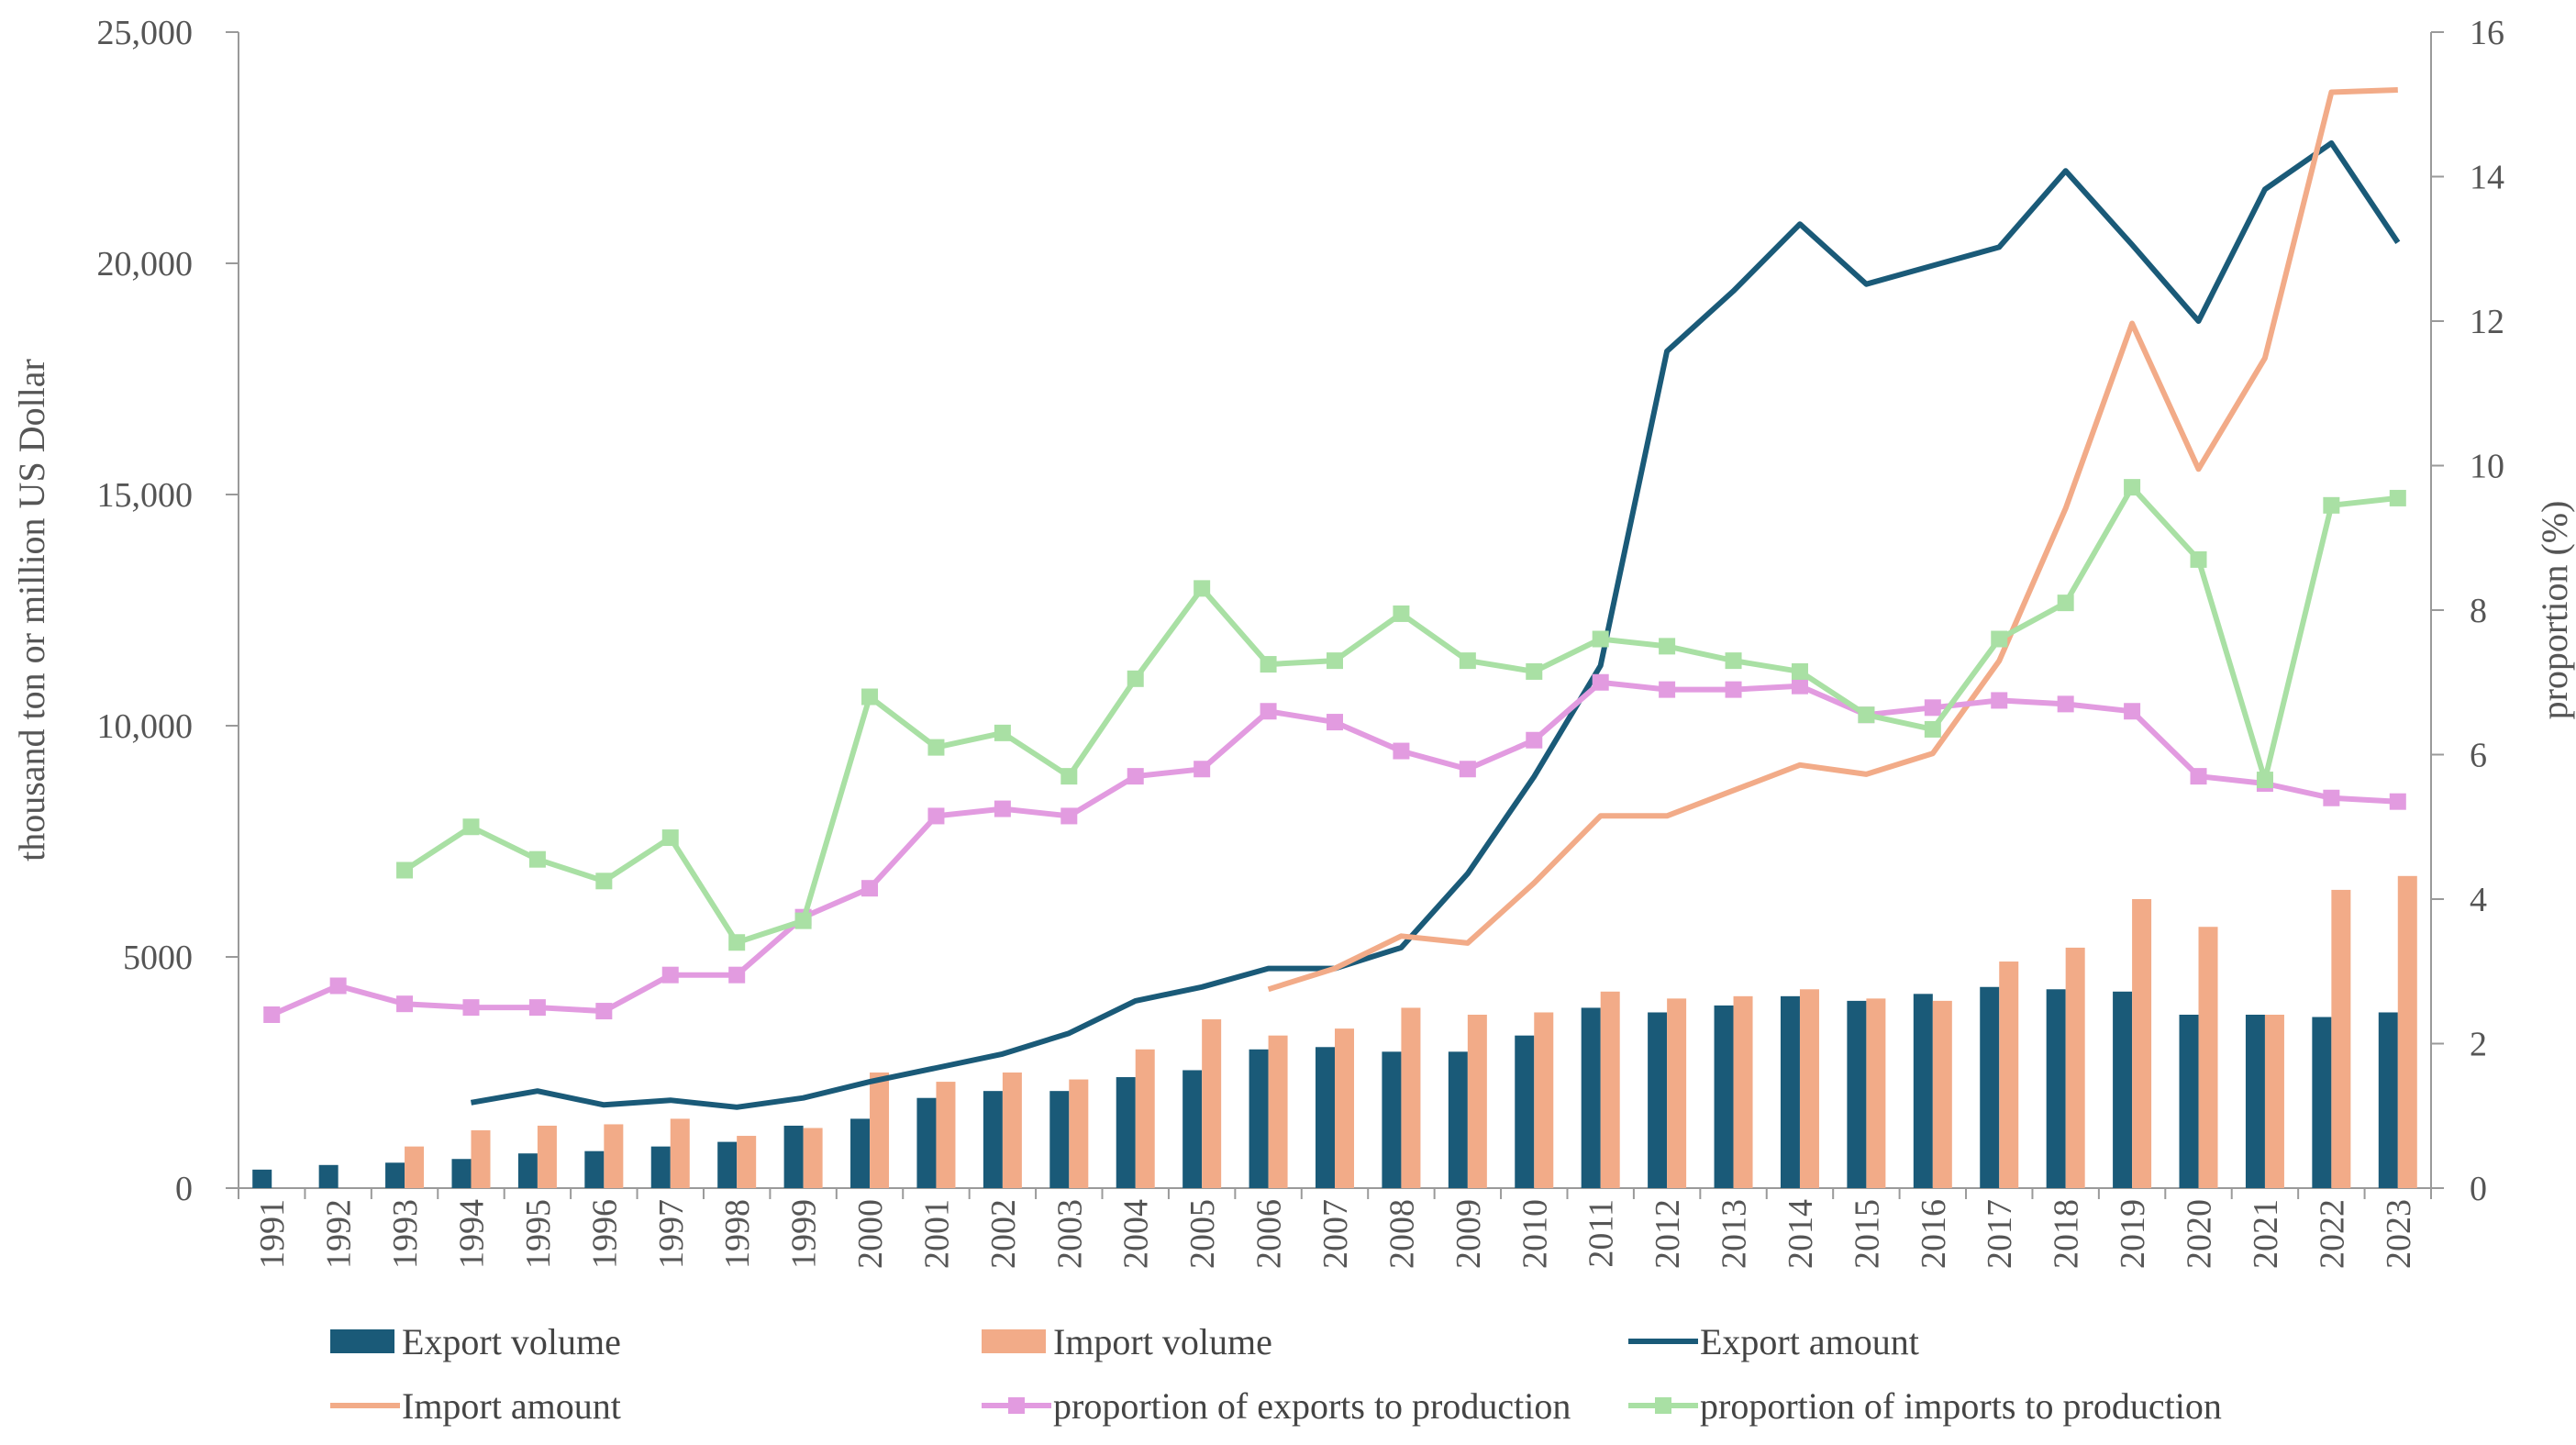  I want to click on x-tick-label: 2008, so click(1401, 1234).